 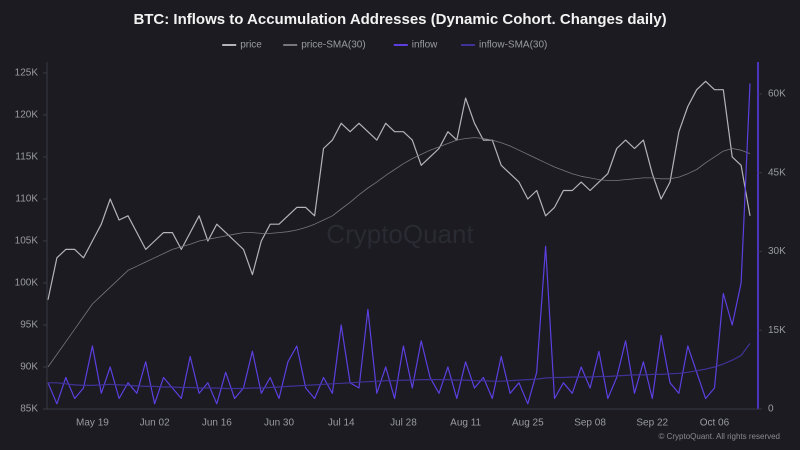 I want to click on y-tick-label: 85K, so click(x=29, y=409).